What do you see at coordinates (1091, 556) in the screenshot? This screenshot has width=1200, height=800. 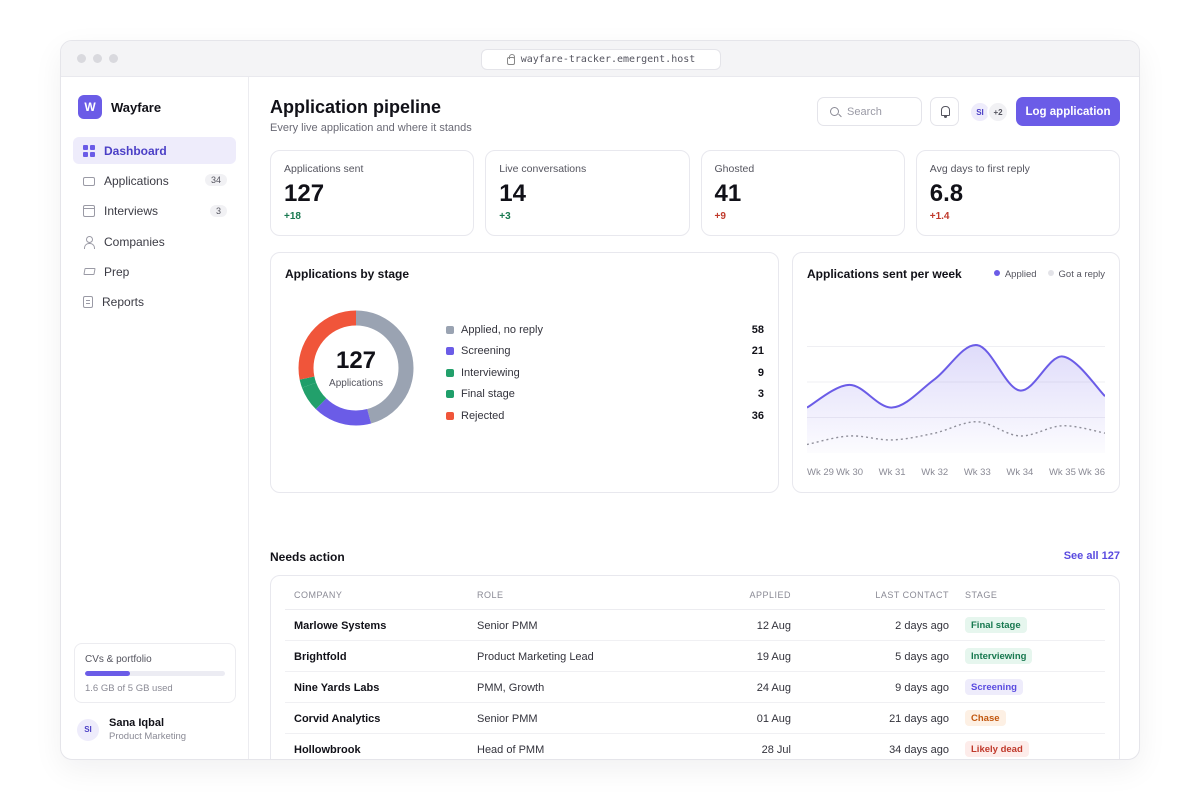 I see `see-all-link: See all 127` at bounding box center [1091, 556].